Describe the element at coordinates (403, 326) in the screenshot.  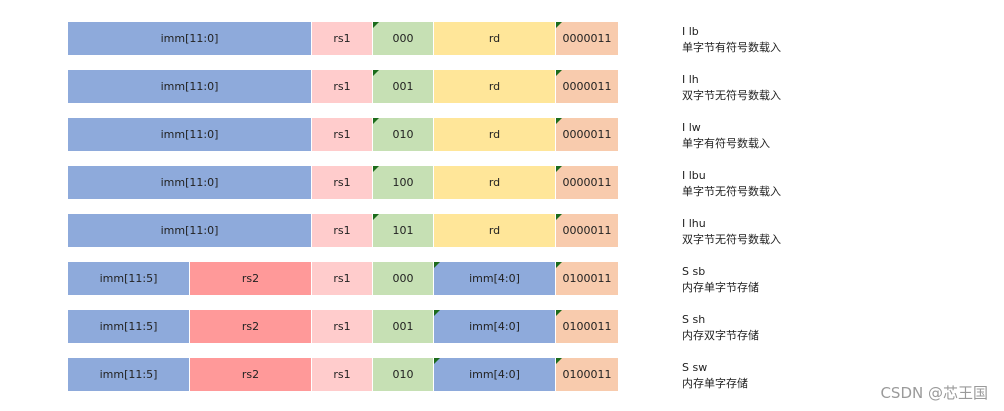
I see `bit-field: 001` at that location.